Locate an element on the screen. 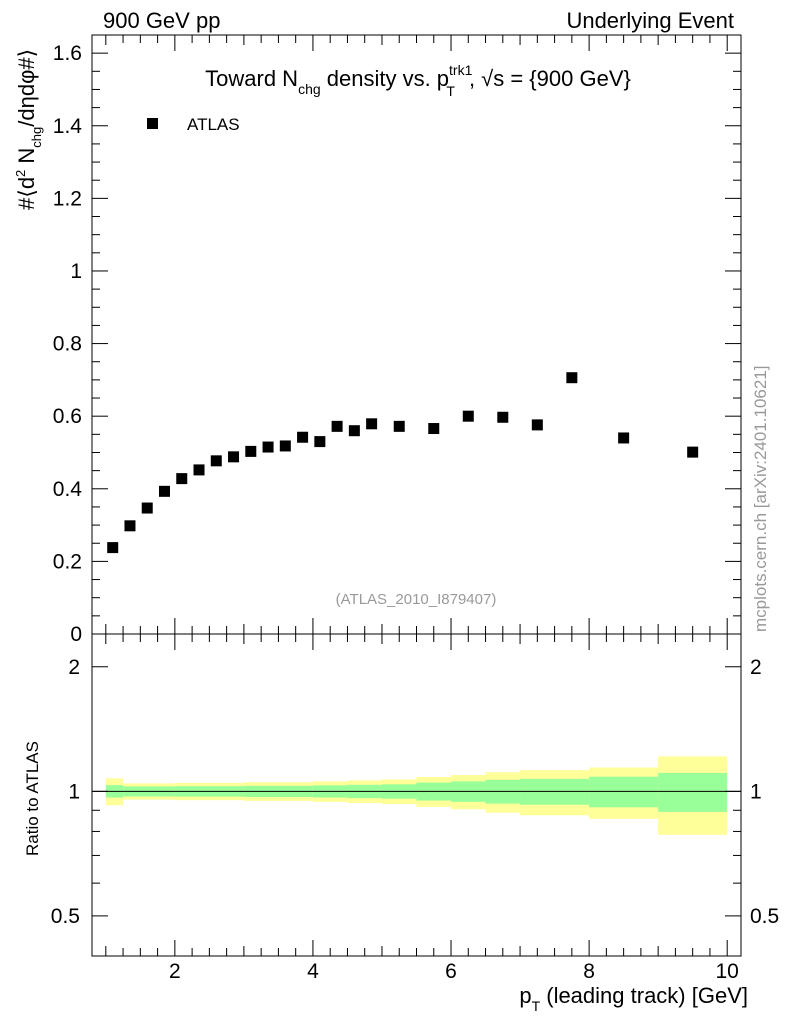 The width and height of the screenshot is (786, 1024). ratio-xtick-label: 2 is located at coordinates (175, 971).